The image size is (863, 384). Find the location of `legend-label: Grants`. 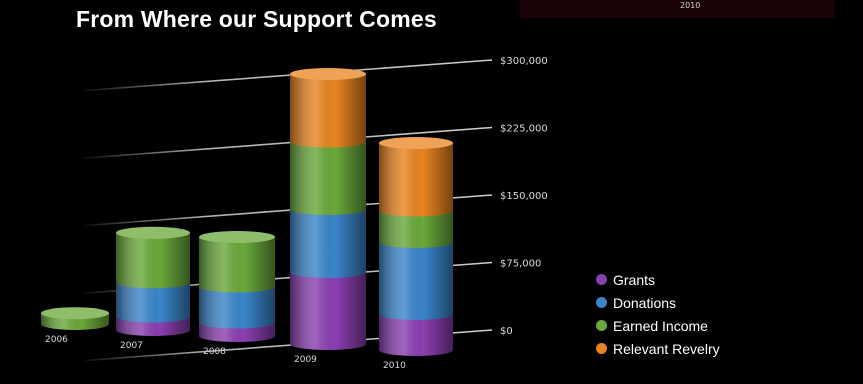

legend-label: Grants is located at coordinates (634, 279).